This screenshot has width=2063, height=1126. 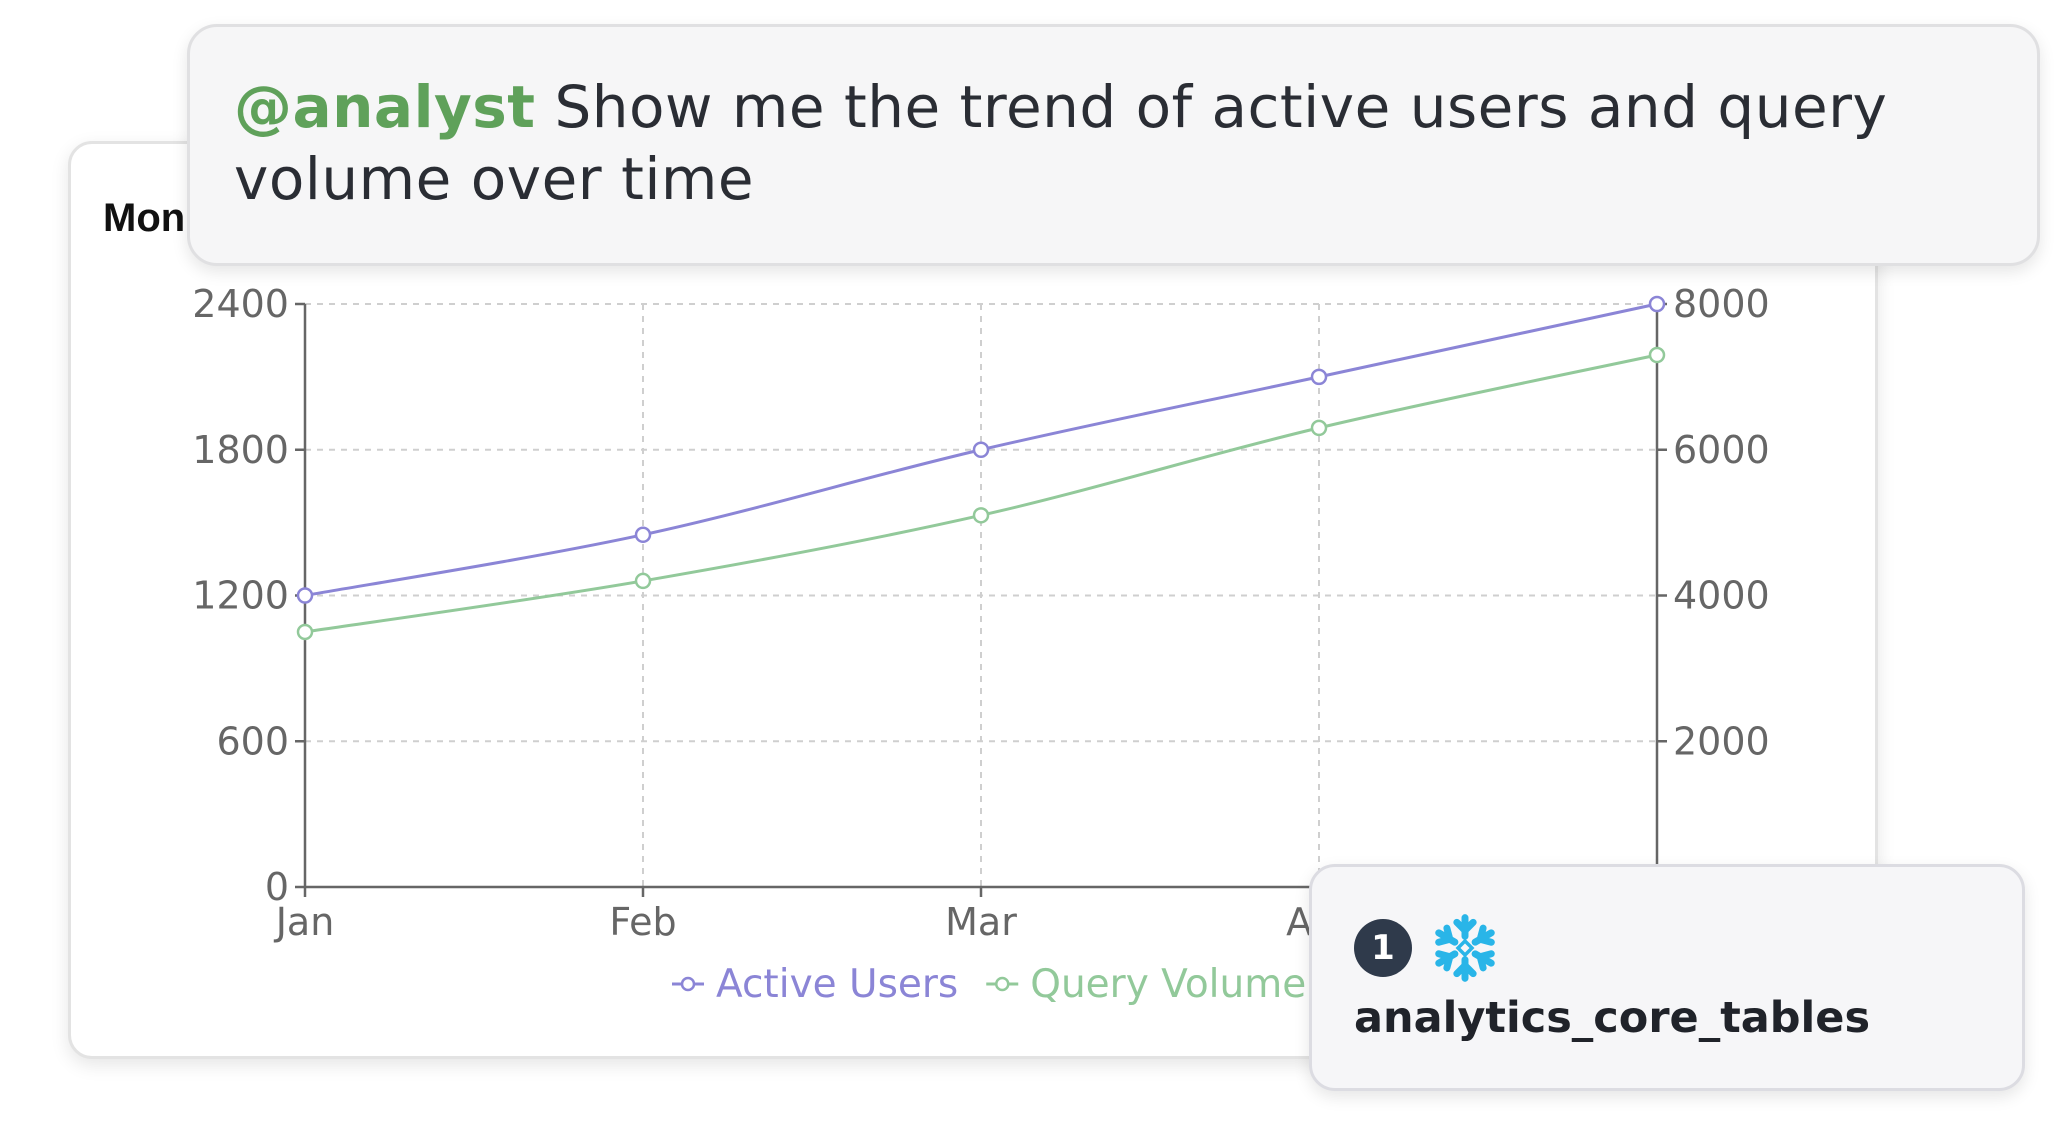 I want to click on x-tick-label: Mar, so click(x=981, y=922).